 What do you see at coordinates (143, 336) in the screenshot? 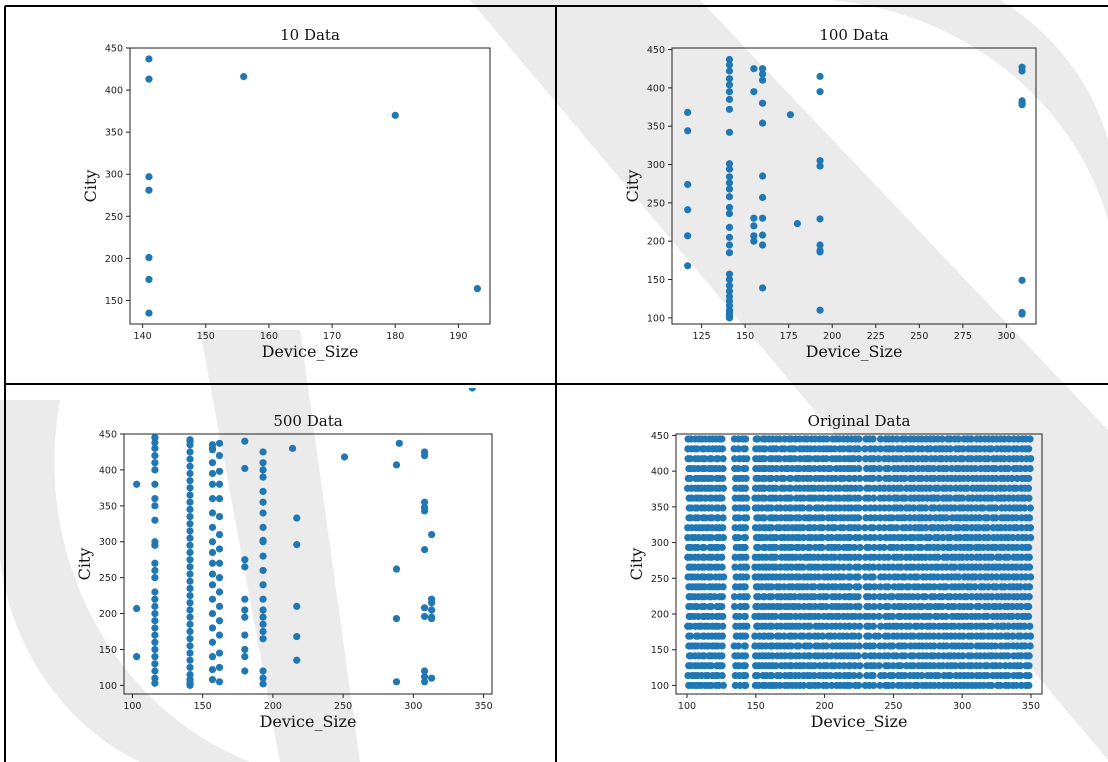
I see `x-tick-label: 140` at bounding box center [143, 336].